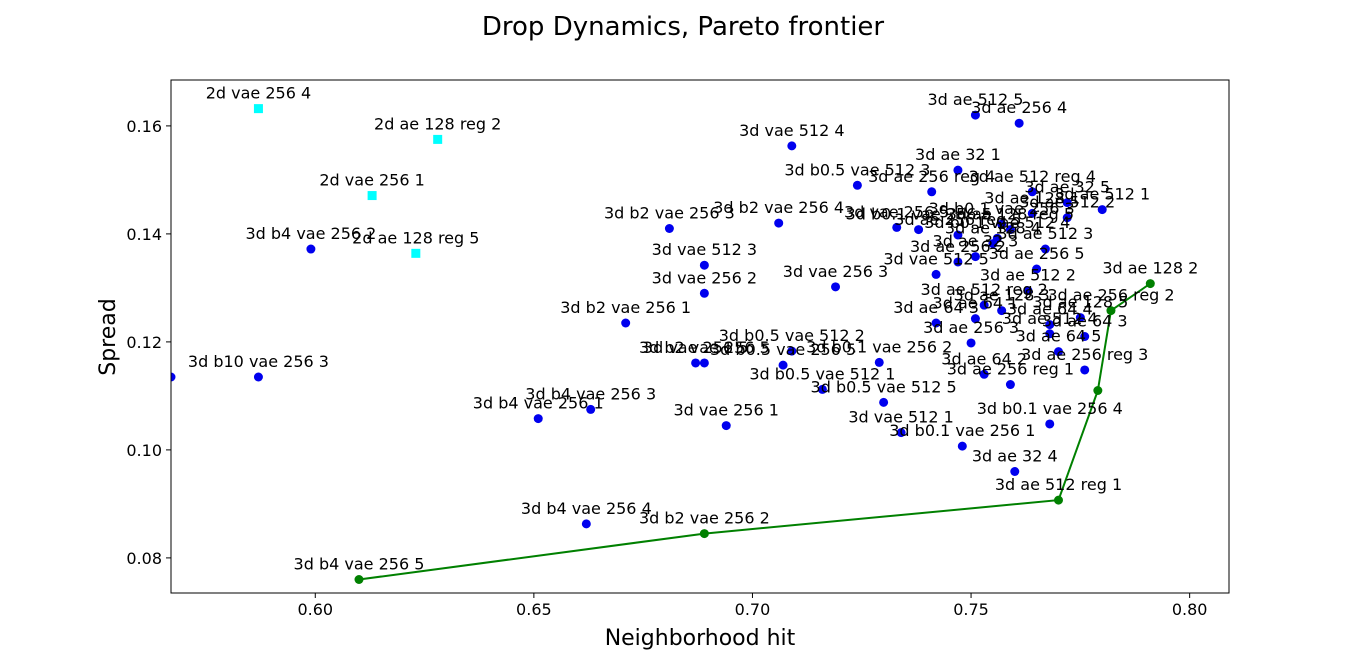 The image size is (1366, 666). Describe the element at coordinates (704, 518) in the screenshot. I see `frontier-point-label: 3d b2 vae 256 2` at that location.